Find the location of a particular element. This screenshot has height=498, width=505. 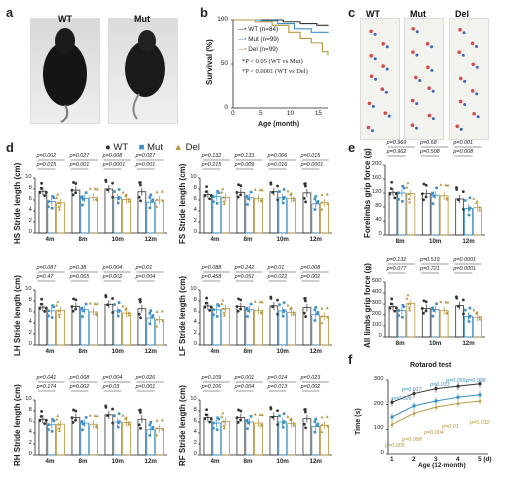

d-chart-1-bar-Del-12m is located at coordinates (159, 216).